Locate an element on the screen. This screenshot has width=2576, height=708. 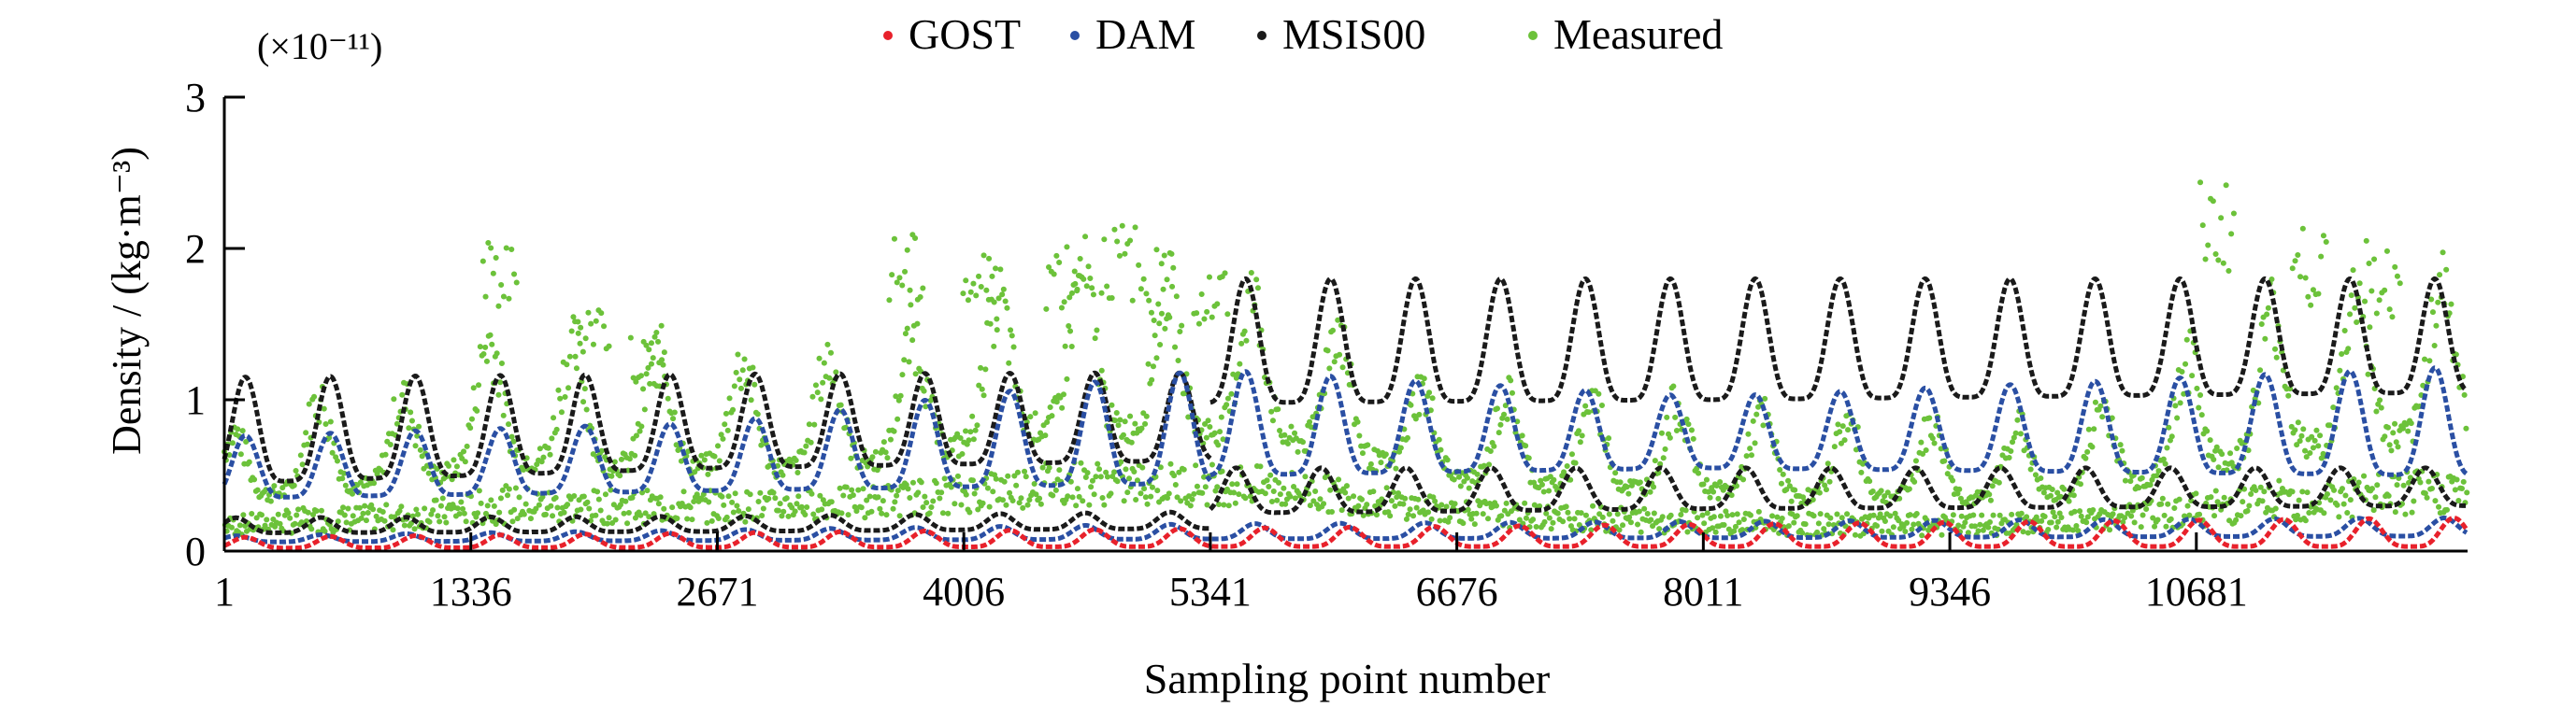
legend-label: Measured is located at coordinates (1638, 34).